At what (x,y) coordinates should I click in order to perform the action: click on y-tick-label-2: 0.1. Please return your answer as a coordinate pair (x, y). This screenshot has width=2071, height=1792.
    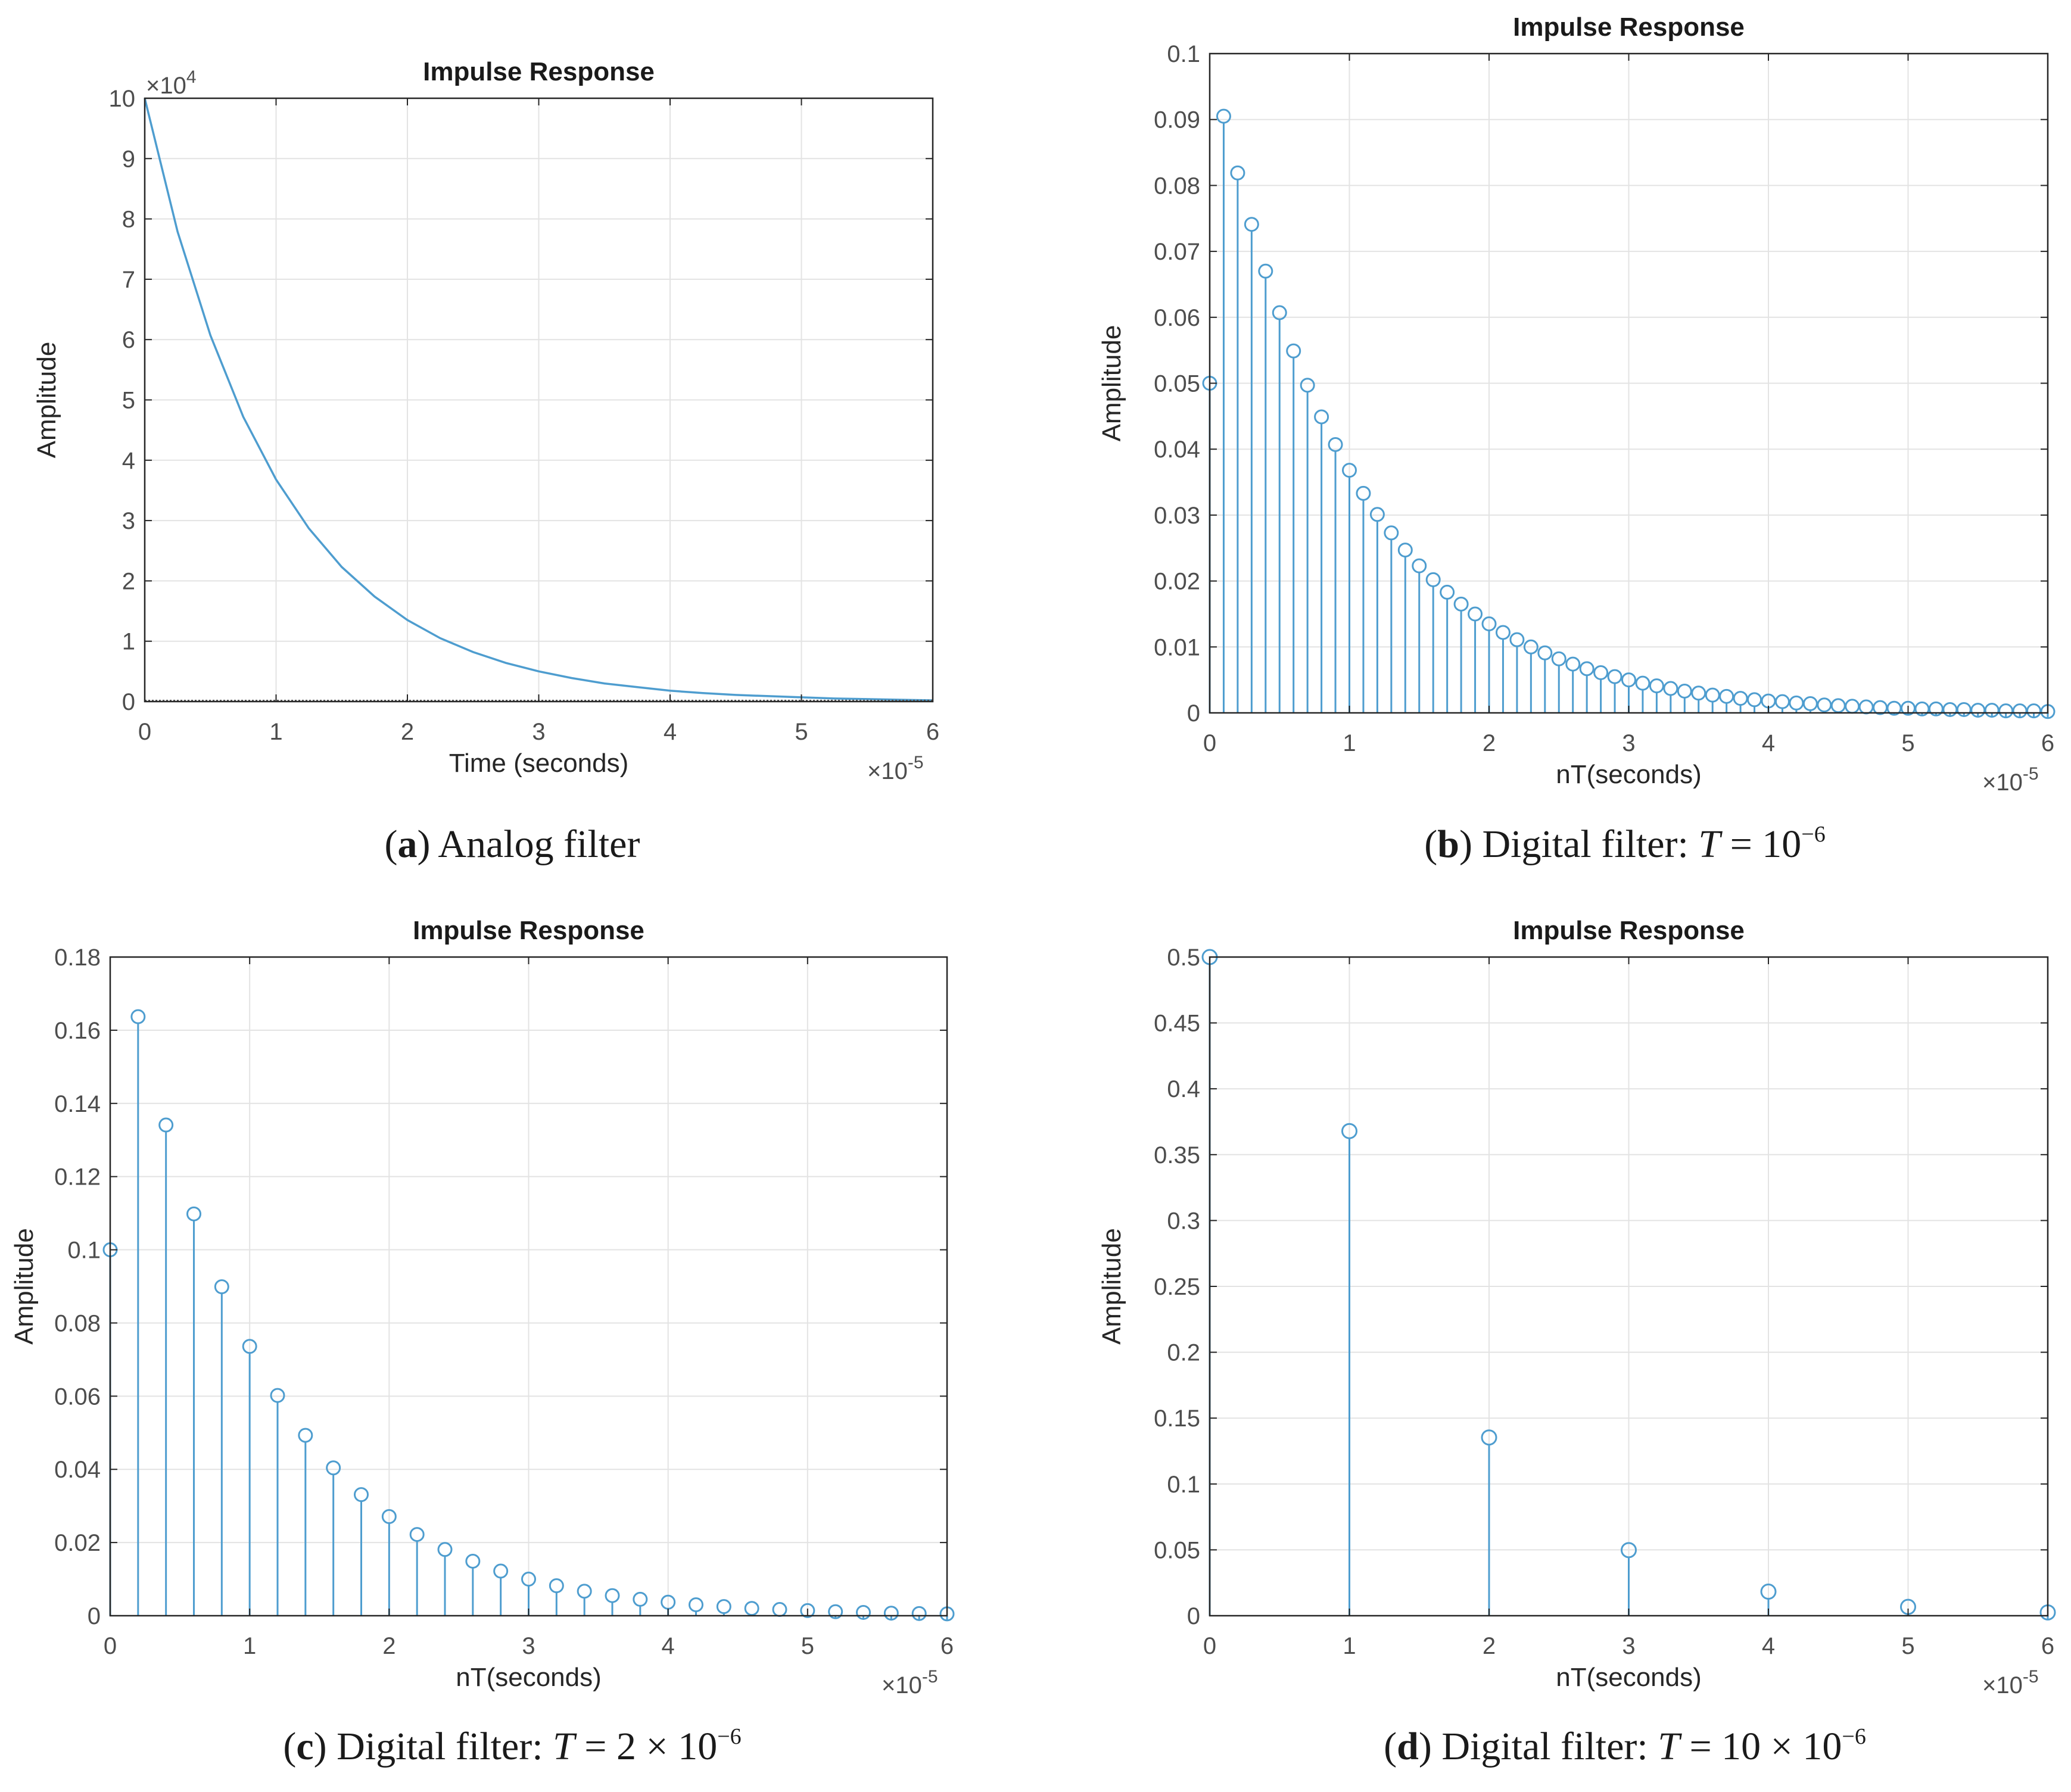
    Looking at the image, I should click on (1183, 1485).